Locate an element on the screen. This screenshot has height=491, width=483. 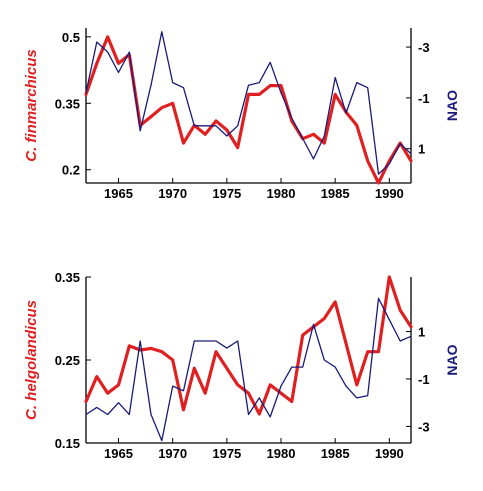
y-axis-label: C. finmarchicus is located at coordinates (31, 105).